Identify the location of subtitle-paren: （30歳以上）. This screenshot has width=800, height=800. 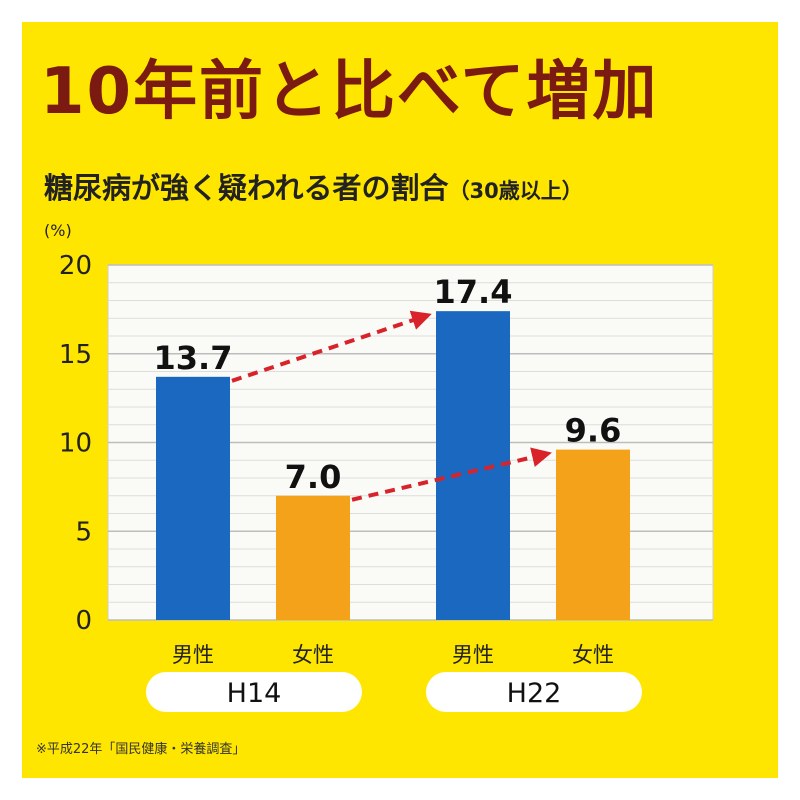
(515, 191).